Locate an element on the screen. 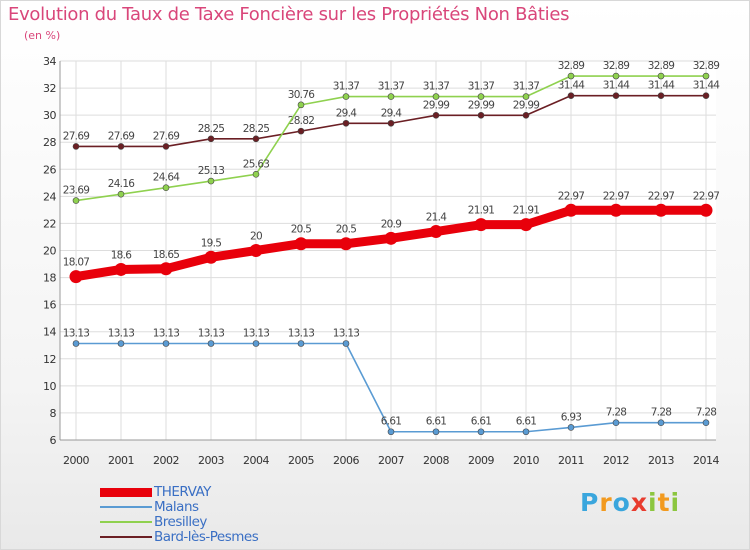 The width and height of the screenshot is (750, 550). x-tick-label: 2002 is located at coordinates (166, 460).